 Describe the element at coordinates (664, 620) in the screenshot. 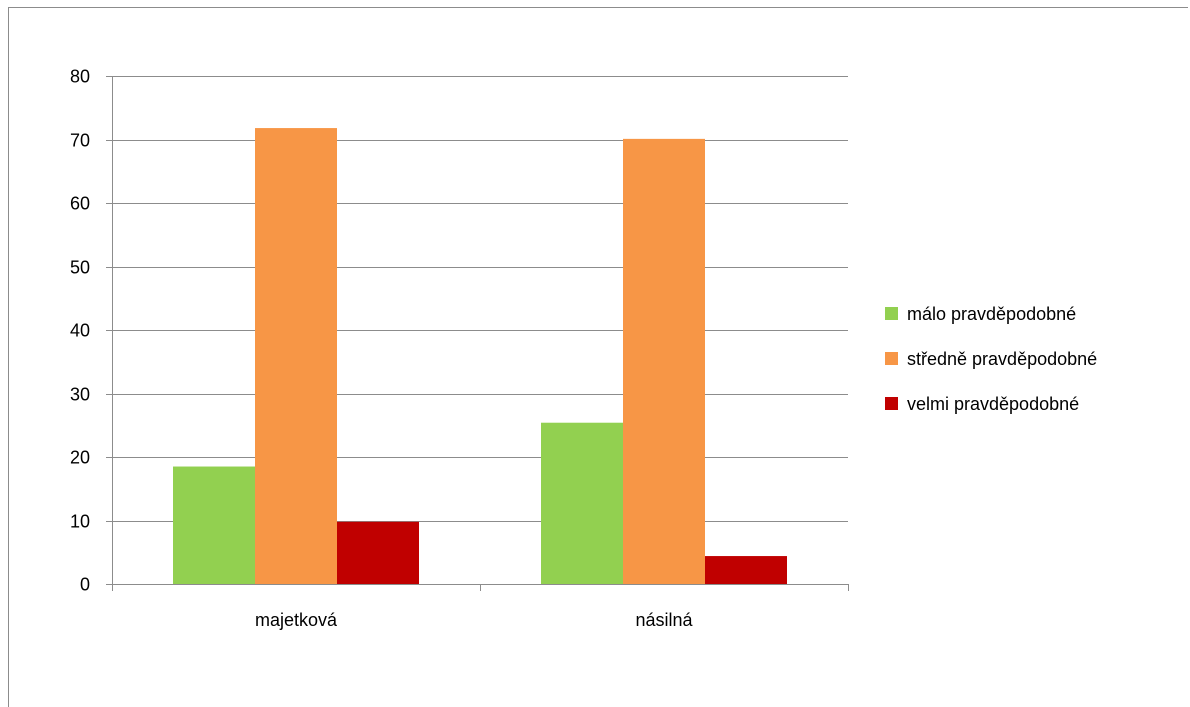

I see `x-tick-label: násilná` at that location.